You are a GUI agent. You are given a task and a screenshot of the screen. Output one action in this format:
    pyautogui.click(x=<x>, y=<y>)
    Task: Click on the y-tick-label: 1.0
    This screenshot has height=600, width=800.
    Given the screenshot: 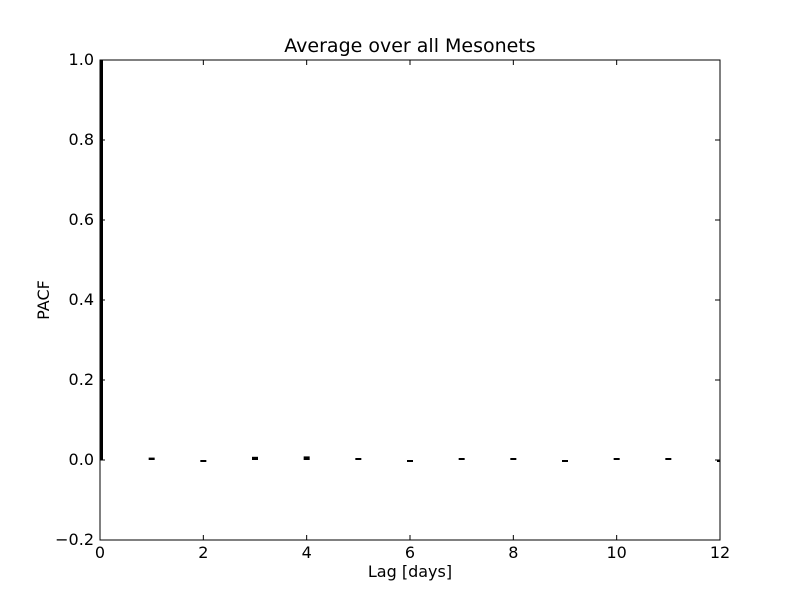 What is the action you would take?
    pyautogui.click(x=81, y=59)
    